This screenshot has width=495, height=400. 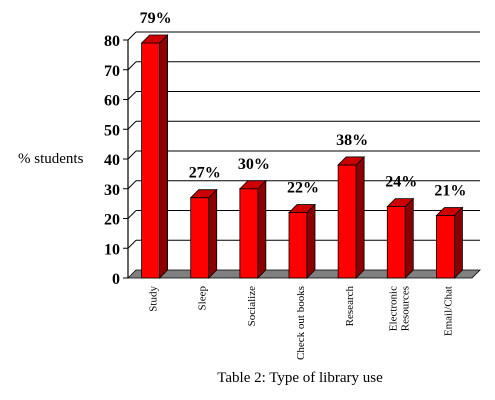 What do you see at coordinates (303, 188) in the screenshot?
I see `data-label: 22%` at bounding box center [303, 188].